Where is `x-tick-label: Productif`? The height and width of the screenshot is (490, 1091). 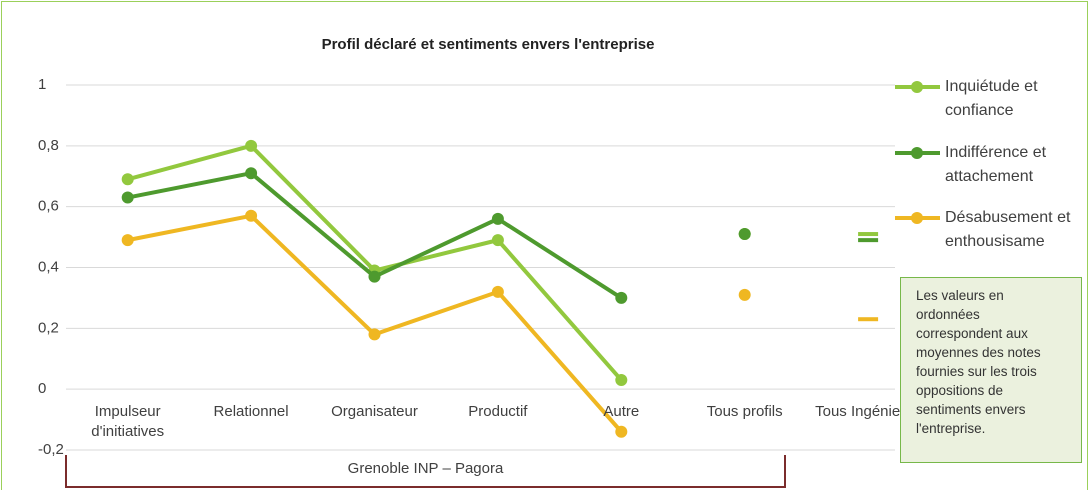
x-tick-label: Productif is located at coordinates (498, 411).